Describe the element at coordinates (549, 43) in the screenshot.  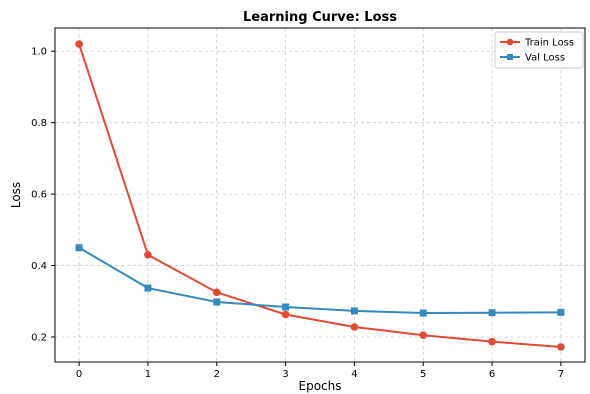
I see `legend-label: Train Loss` at that location.